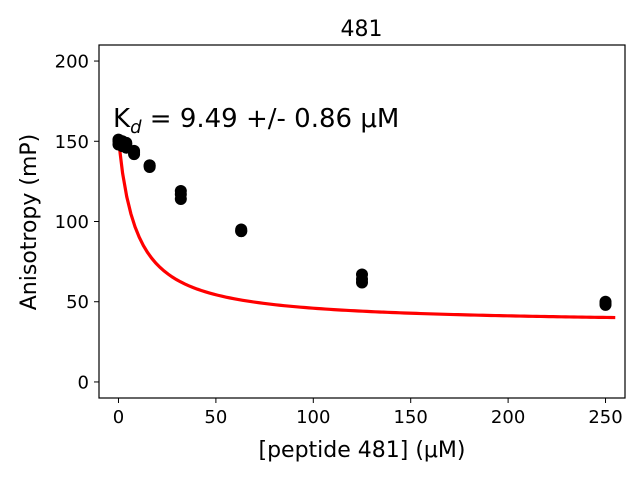 This screenshot has width=640, height=480. I want to click on x-tick-label: 200, so click(508, 417).